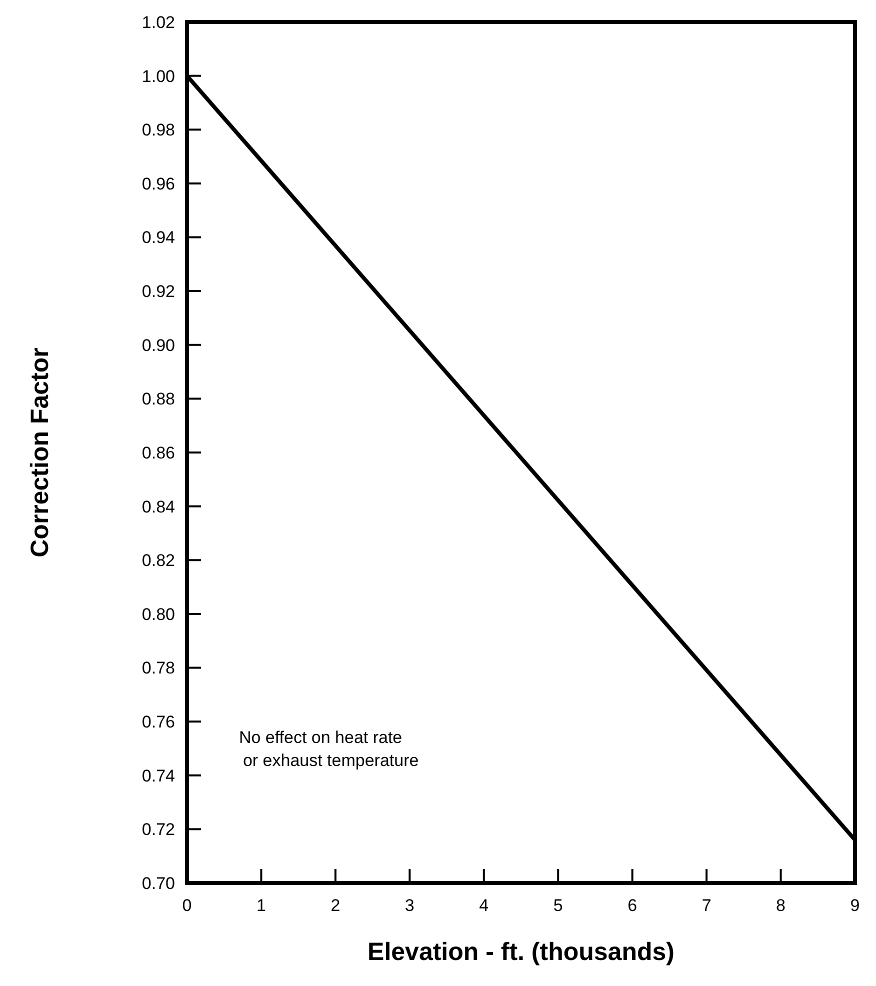 The width and height of the screenshot is (876, 986). Describe the element at coordinates (158, 668) in the screenshot. I see `y-tick-label: 0.78` at that location.